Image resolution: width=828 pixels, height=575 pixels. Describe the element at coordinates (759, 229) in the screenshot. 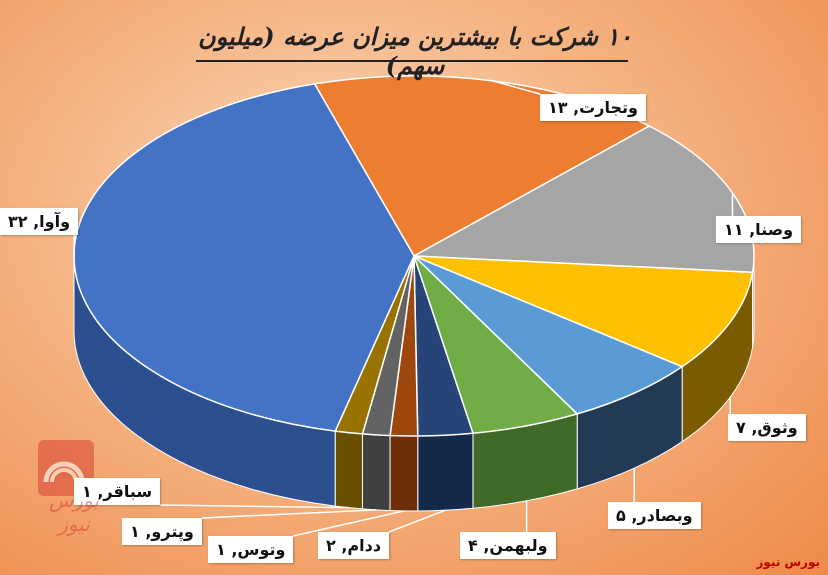

I see `data-label-vsana: وصنا, ۱۱` at that location.